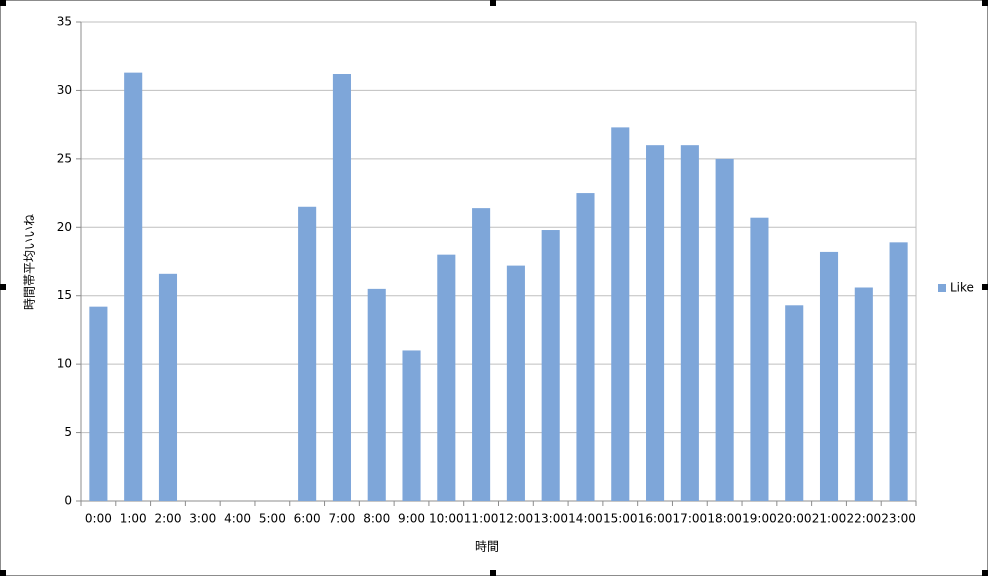 Image resolution: width=988 pixels, height=576 pixels. What do you see at coordinates (64, 22) in the screenshot?
I see `y-tick-label: 35` at bounding box center [64, 22].